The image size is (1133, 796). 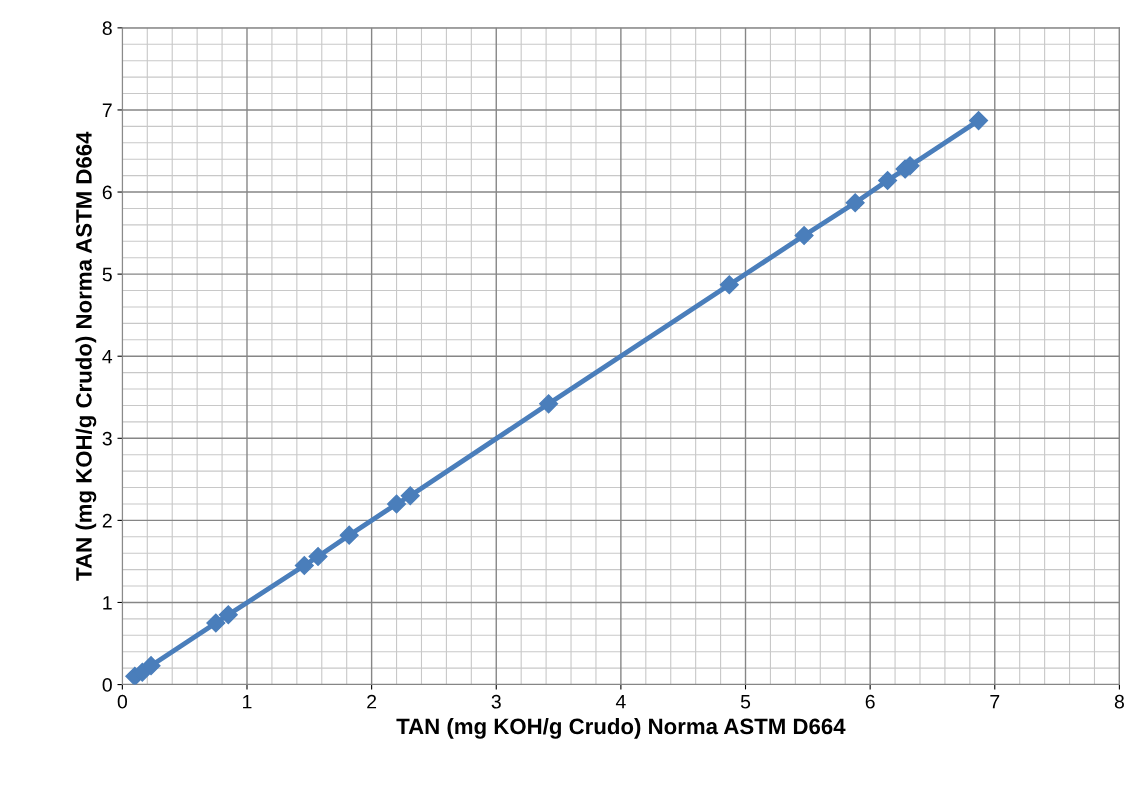 What do you see at coordinates (107, 274) in the screenshot?
I see `y-tick-label: 5` at bounding box center [107, 274].